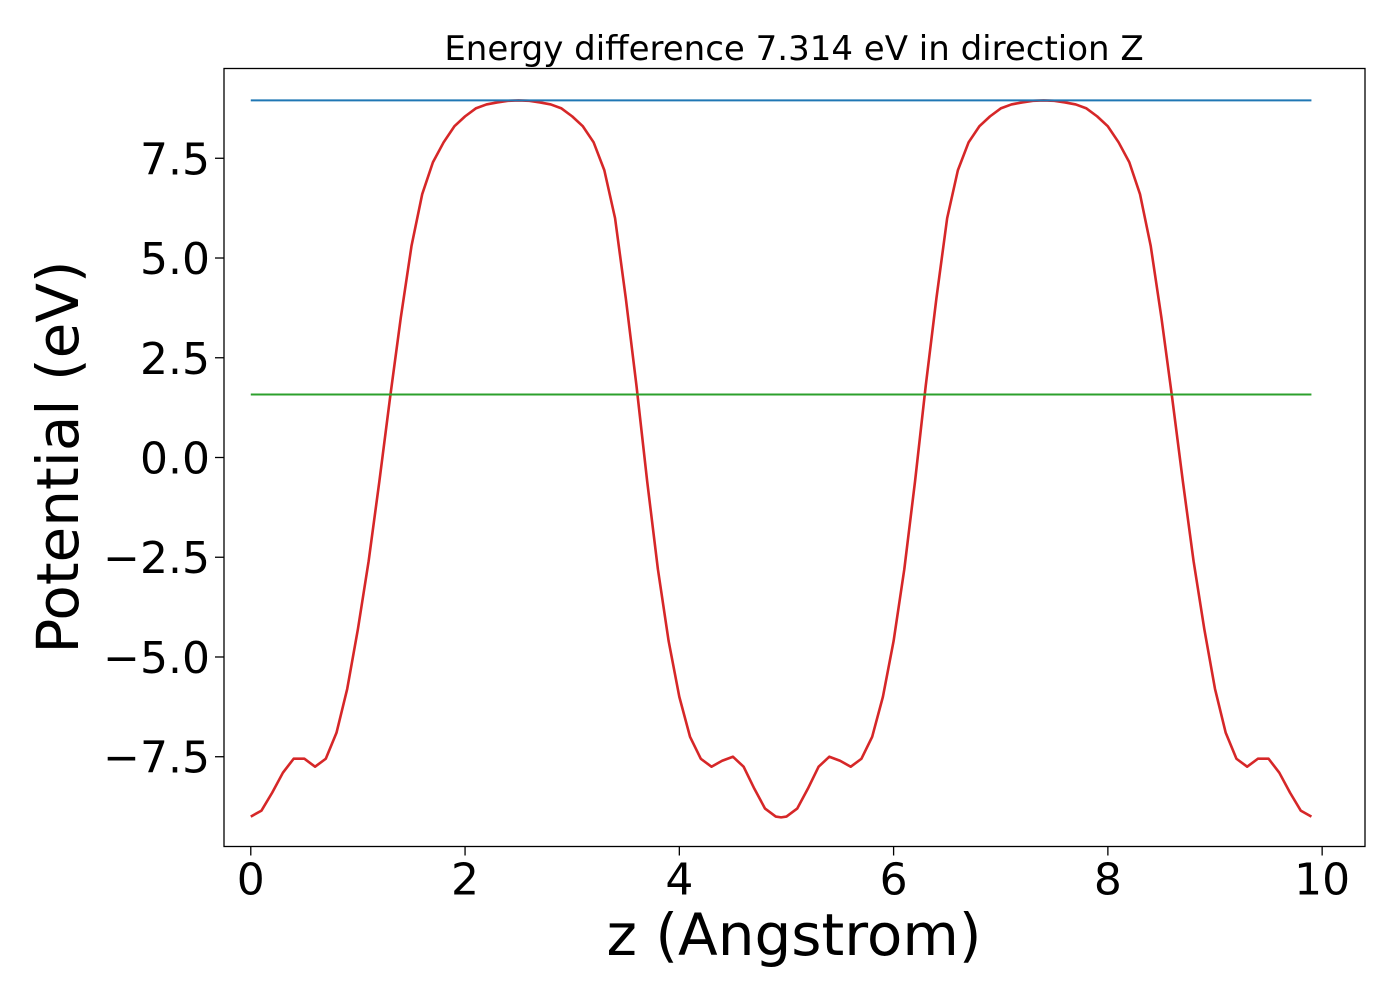 The width and height of the screenshot is (1400, 1000). Describe the element at coordinates (679, 880) in the screenshot. I see `x-tick-label: 4` at that location.